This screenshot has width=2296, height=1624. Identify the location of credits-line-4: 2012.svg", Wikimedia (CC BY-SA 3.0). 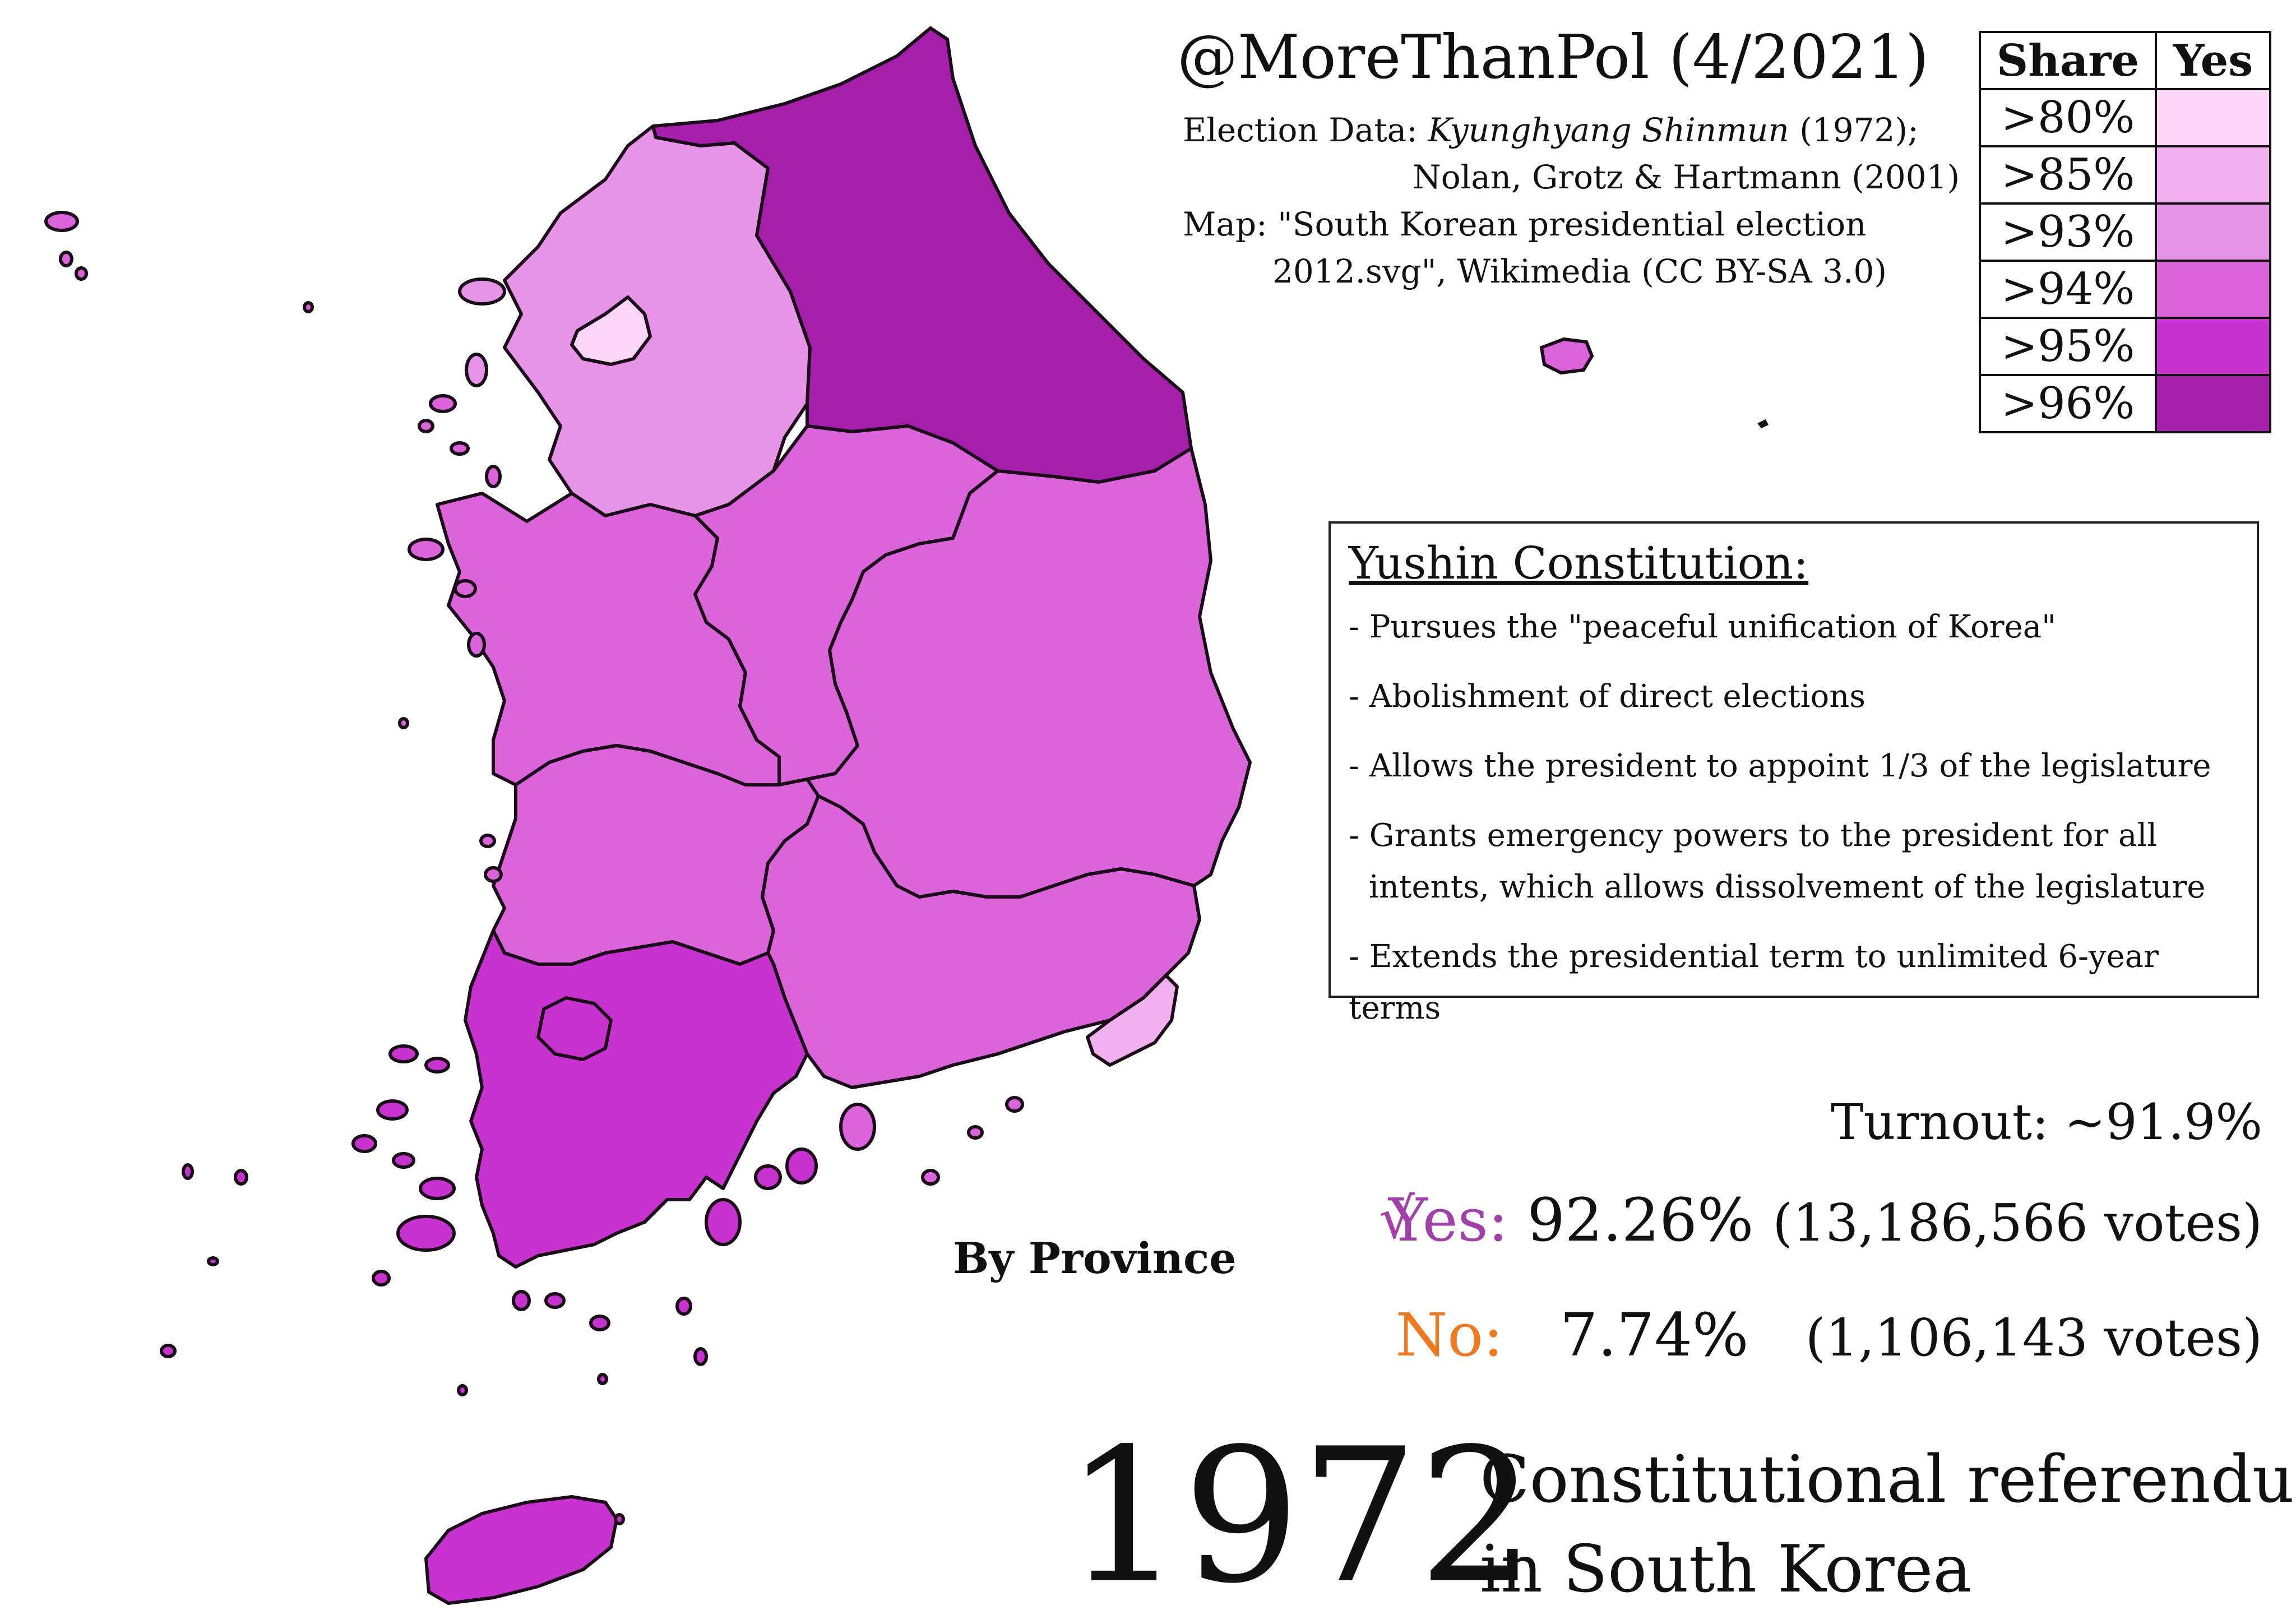
(1579, 271).